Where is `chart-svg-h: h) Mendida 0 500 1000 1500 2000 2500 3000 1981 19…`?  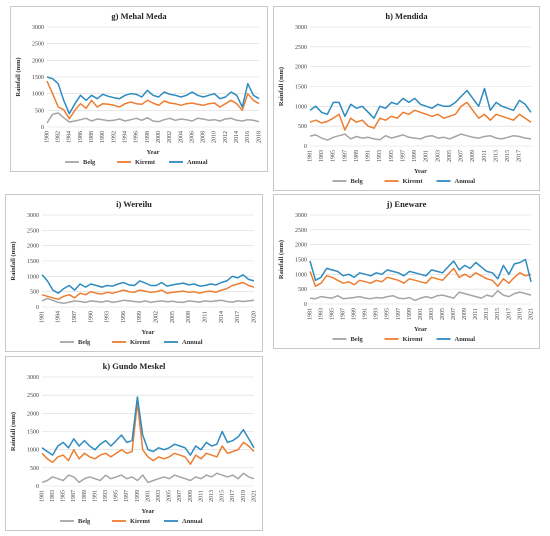 chart-svg-h: h) Mendida 0 500 1000 1500 2000 2500 3000 1981 19… is located at coordinates (405, 98).